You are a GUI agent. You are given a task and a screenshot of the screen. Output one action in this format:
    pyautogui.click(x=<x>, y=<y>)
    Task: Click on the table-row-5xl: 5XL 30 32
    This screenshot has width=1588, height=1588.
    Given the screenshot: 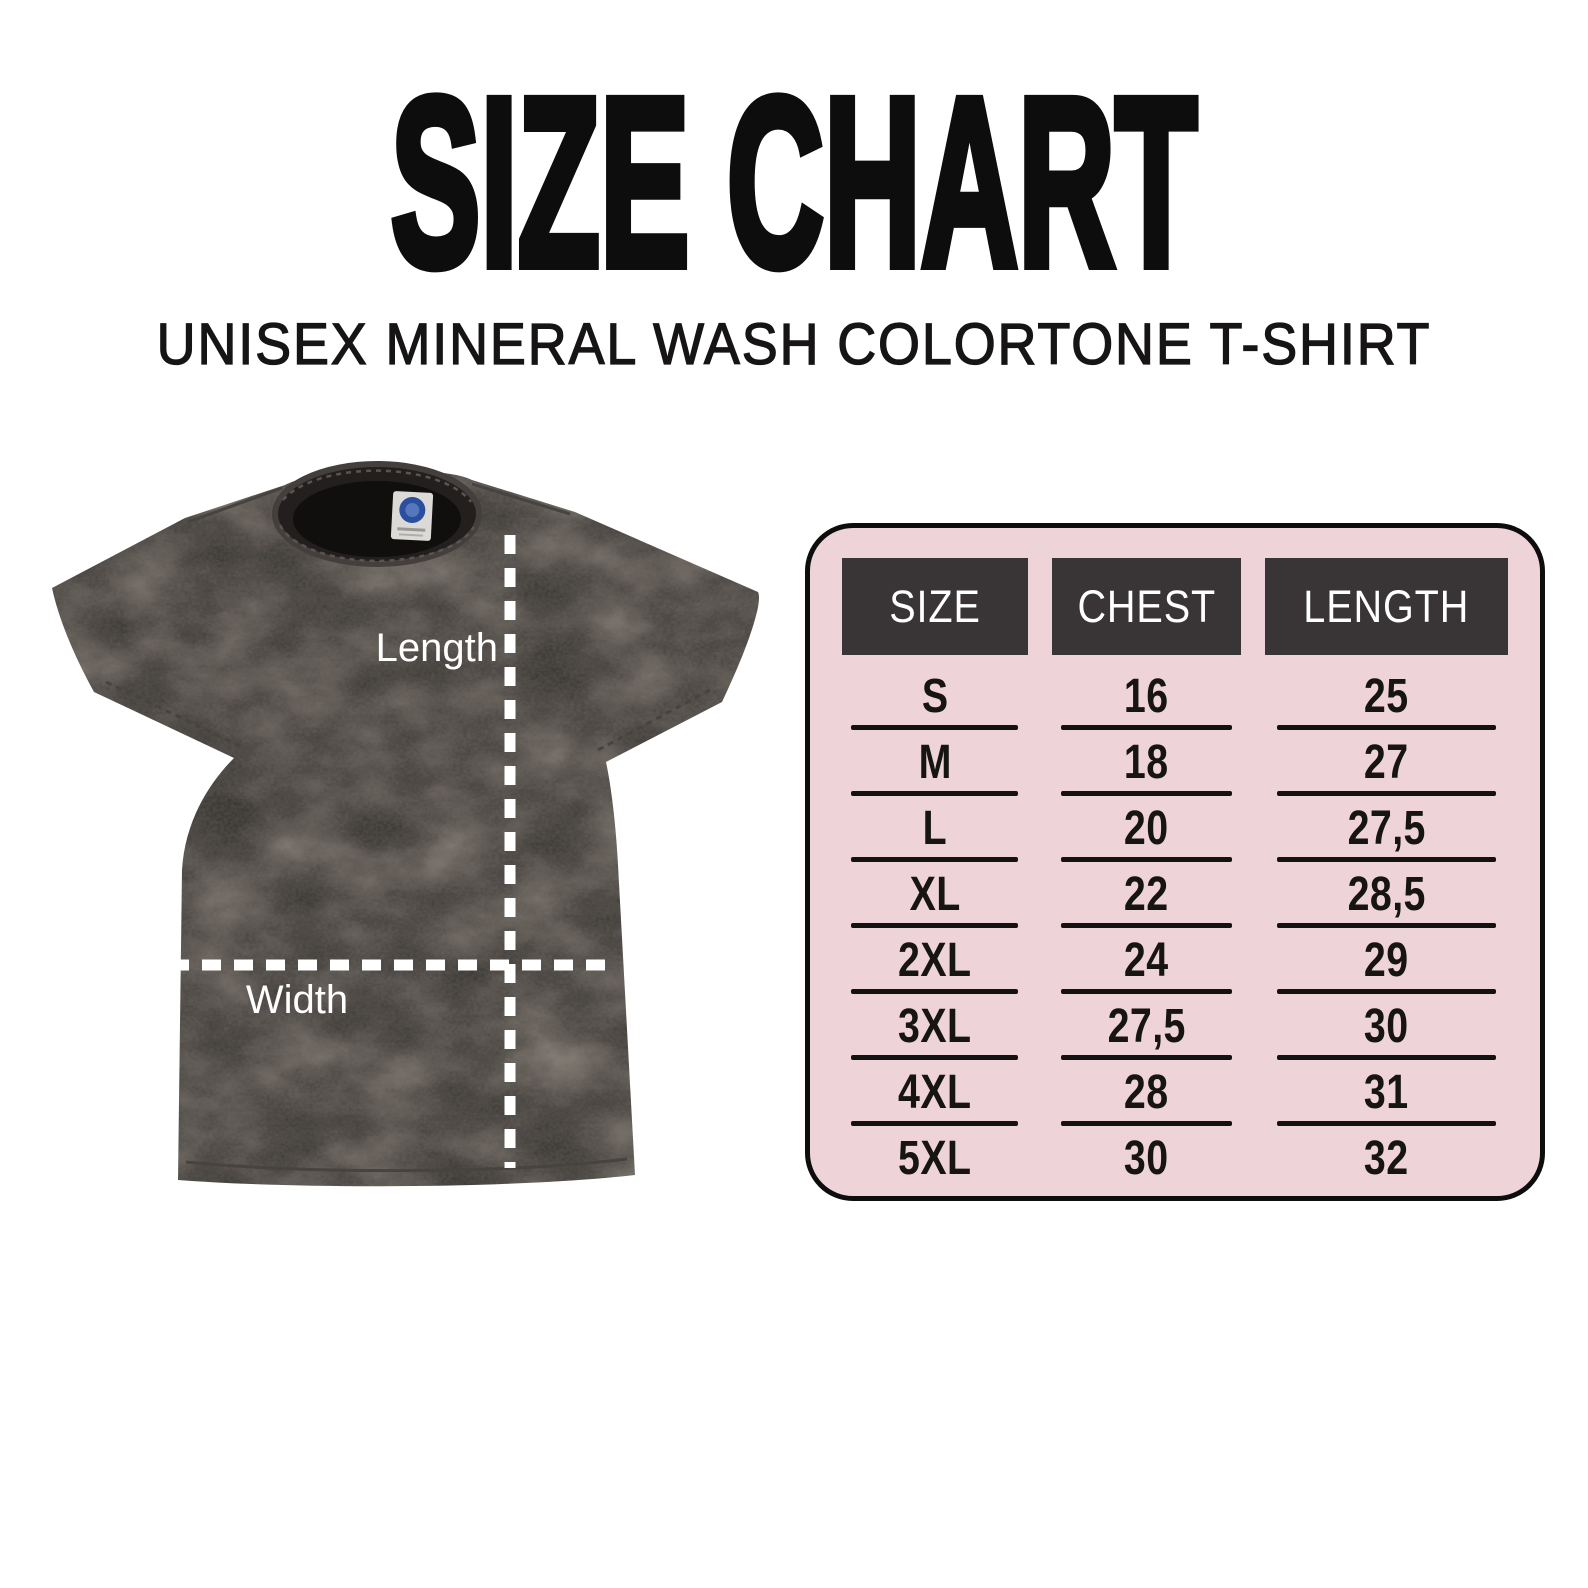 What is the action you would take?
    pyautogui.click(x=1175, y=1158)
    